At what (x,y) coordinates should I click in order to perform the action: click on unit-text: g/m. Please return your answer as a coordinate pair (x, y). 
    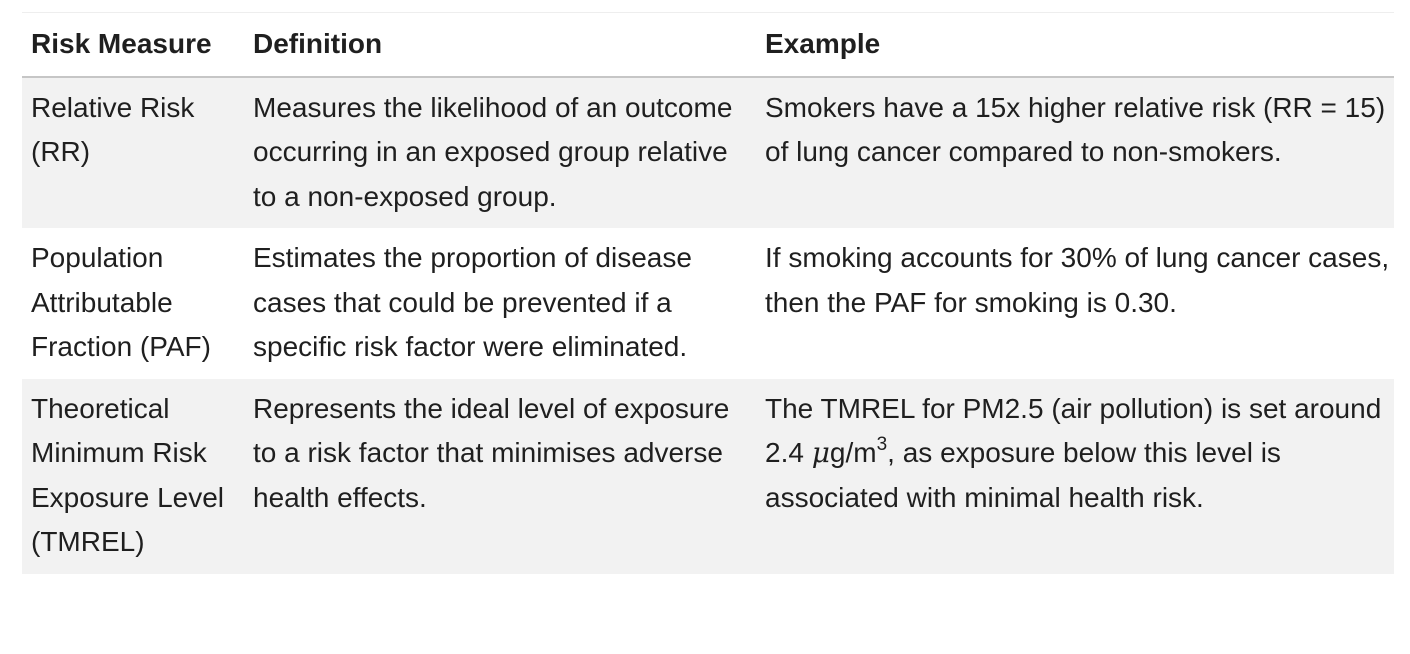
    Looking at the image, I should click on (853, 452).